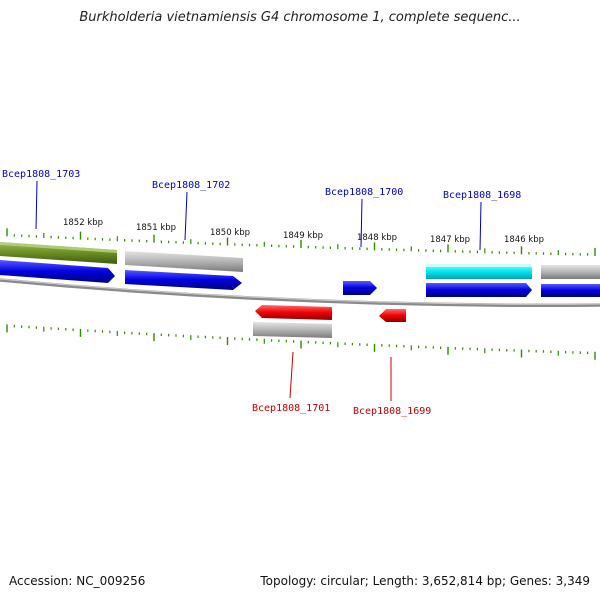 Image resolution: width=600 pixels, height=600 pixels. Describe the element at coordinates (156, 228) in the screenshot. I see `scale-label: 1851 kbp` at that location.